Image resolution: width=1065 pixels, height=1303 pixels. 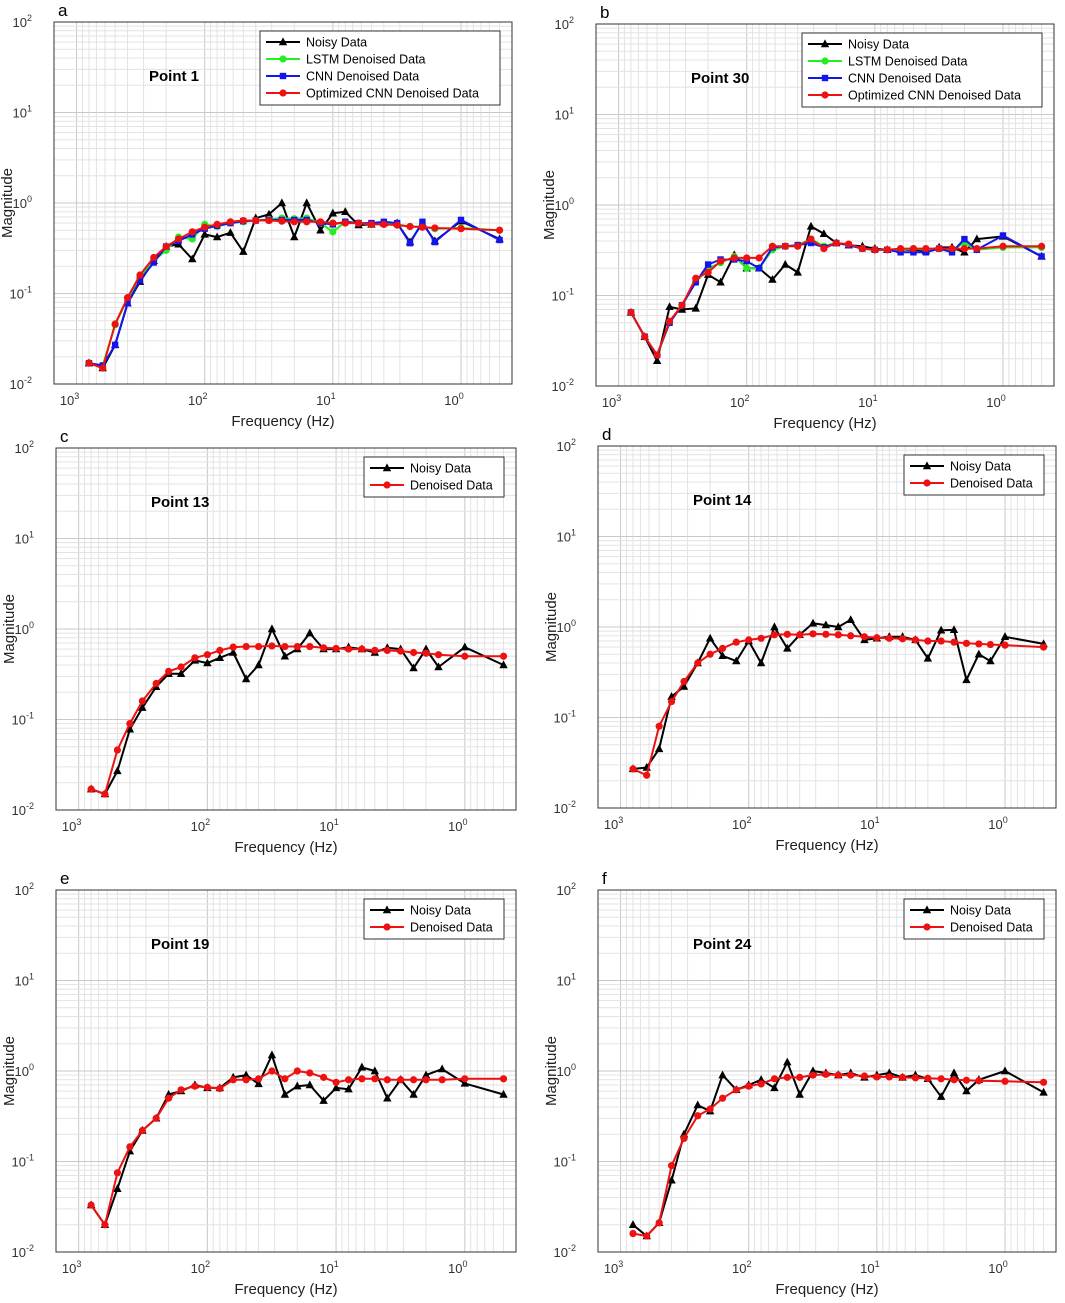 I want to click on series-denoised-data, so click(x=297, y=1148).